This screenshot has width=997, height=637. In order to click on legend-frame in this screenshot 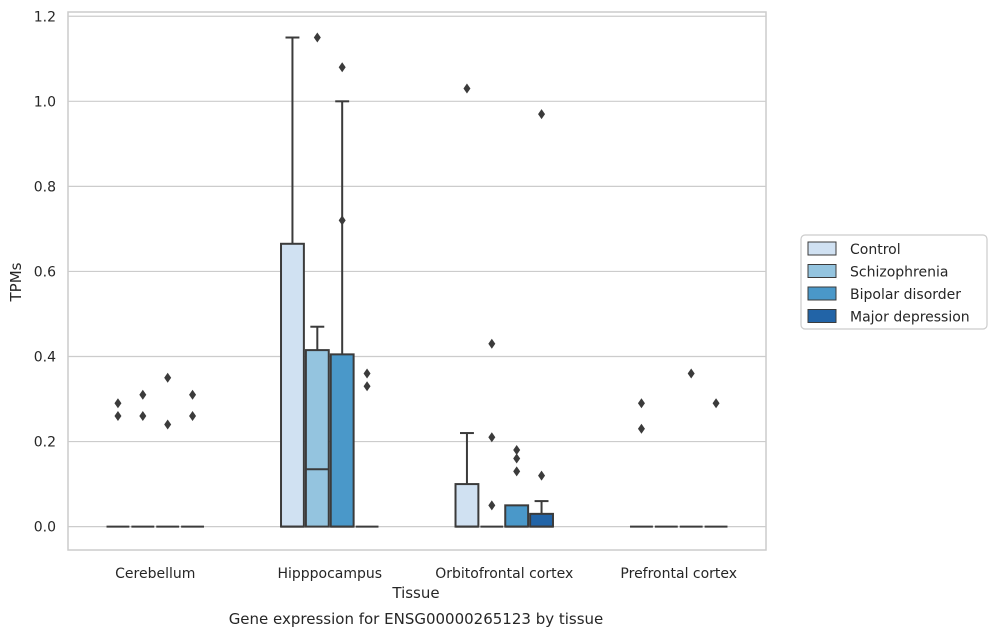, I will do `click(894, 282)`.